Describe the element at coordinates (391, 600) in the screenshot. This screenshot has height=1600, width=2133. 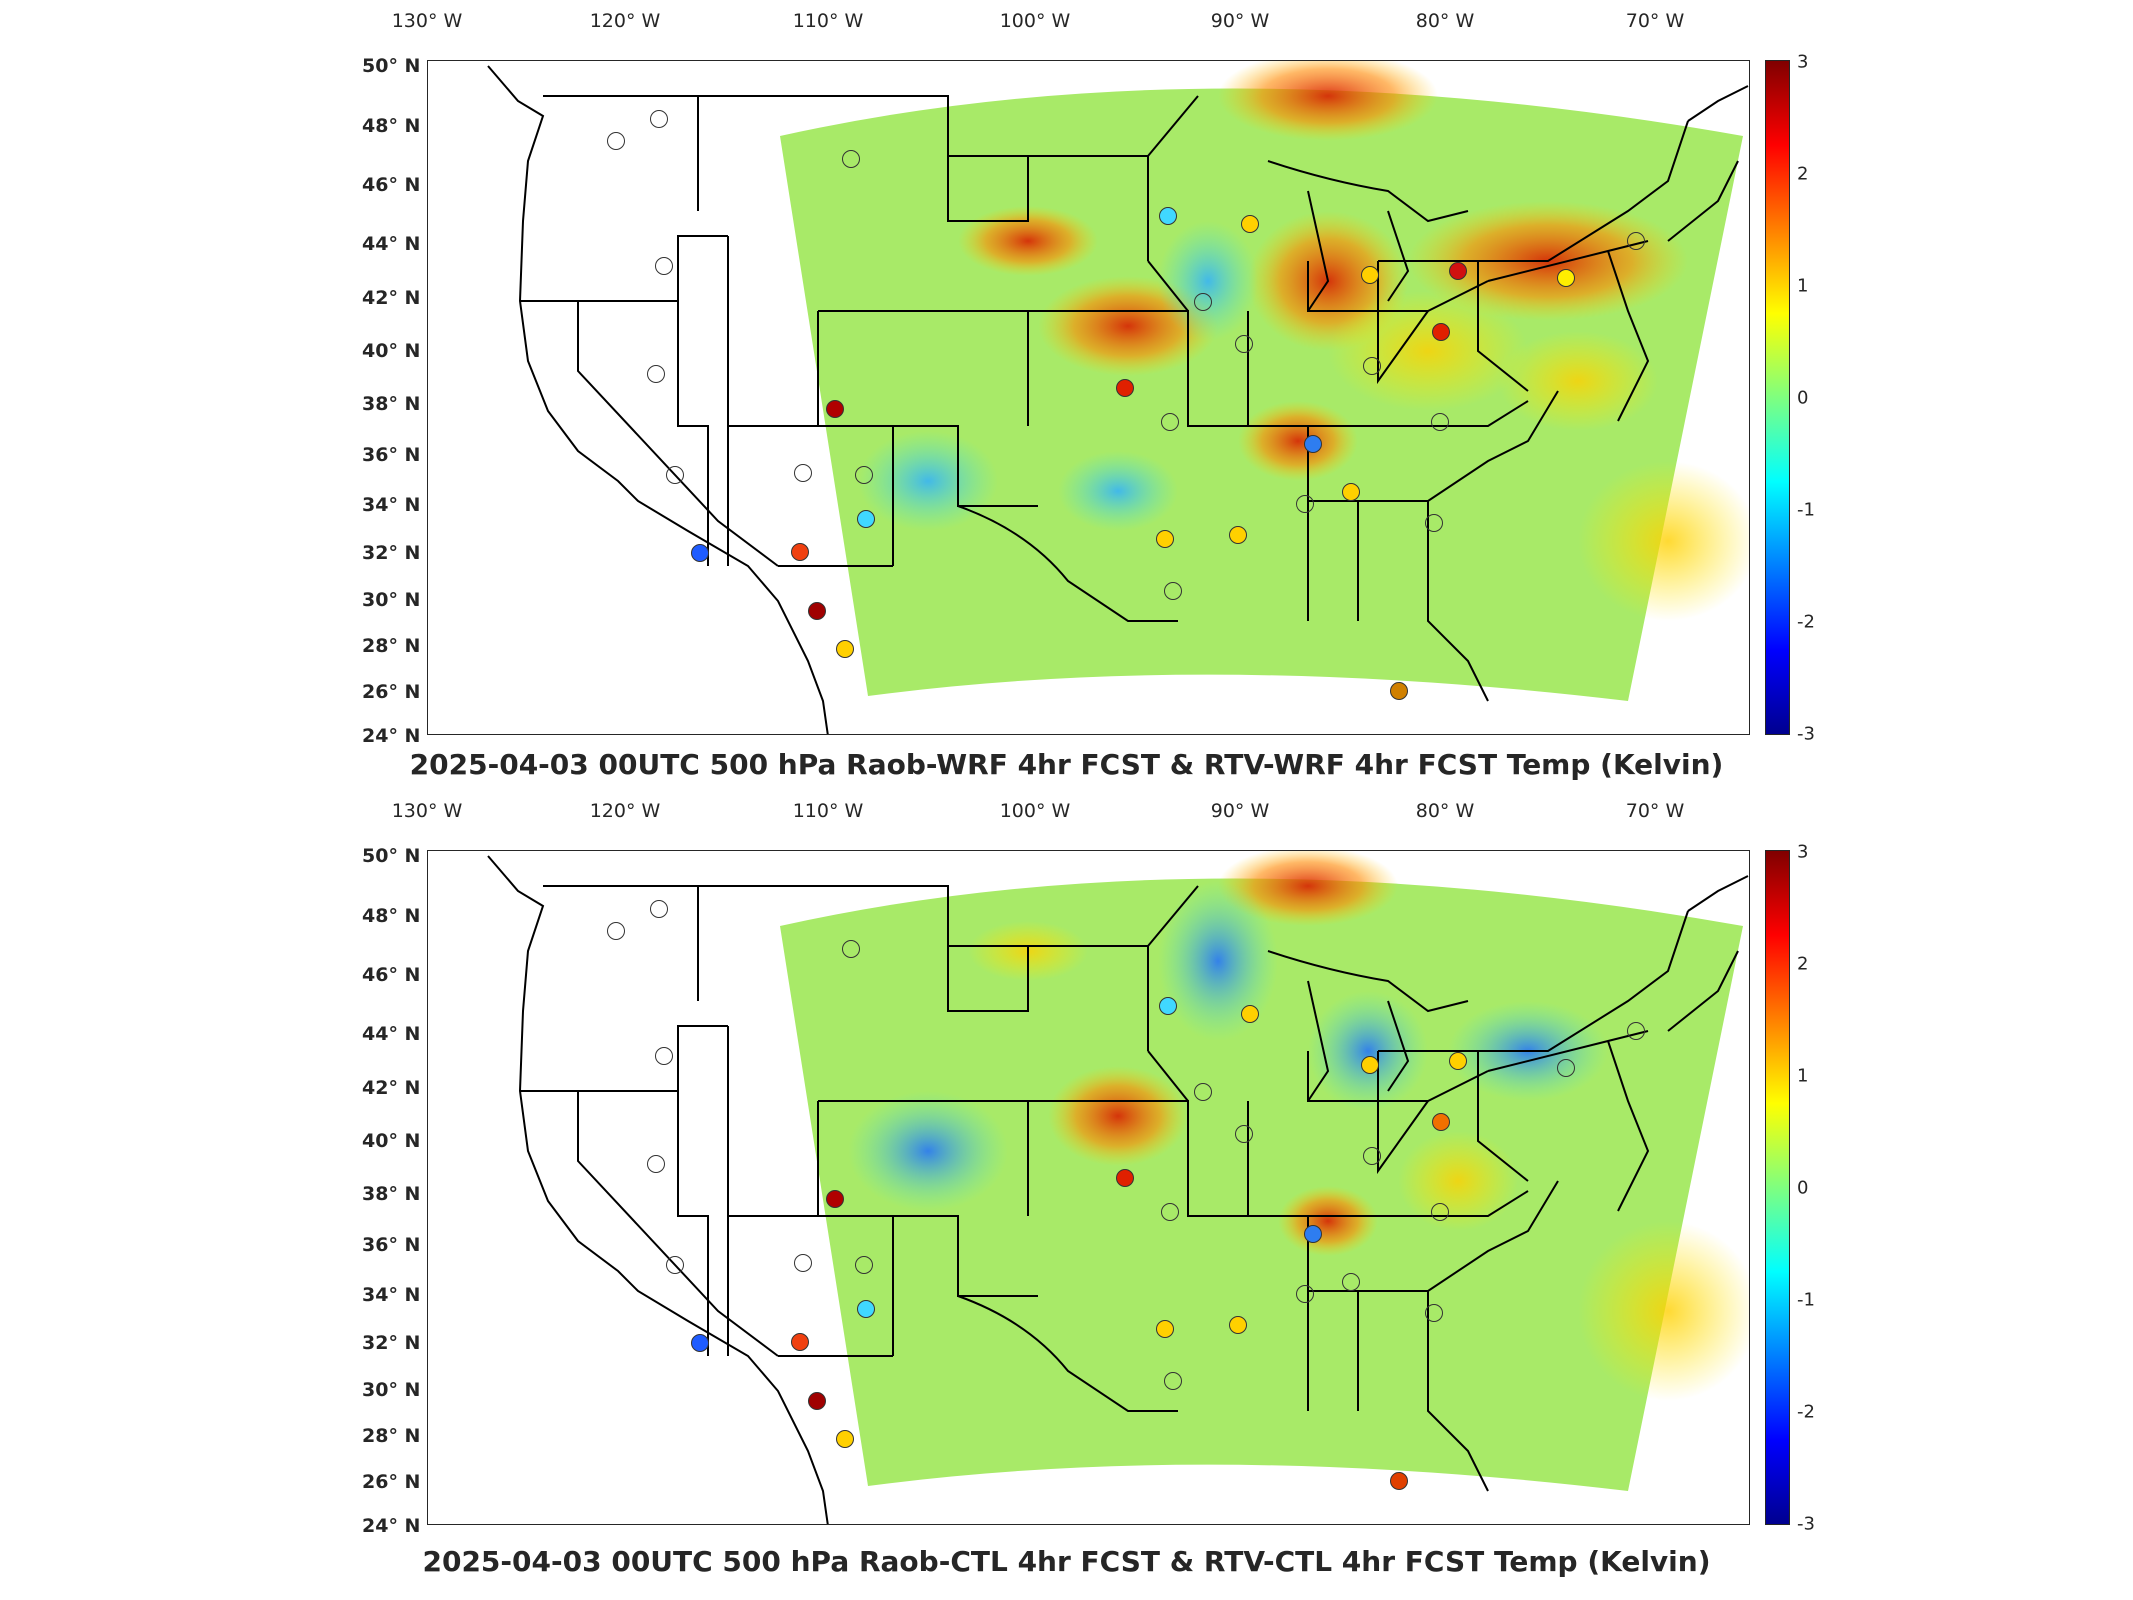
I see `lat-label: 30° N` at that location.